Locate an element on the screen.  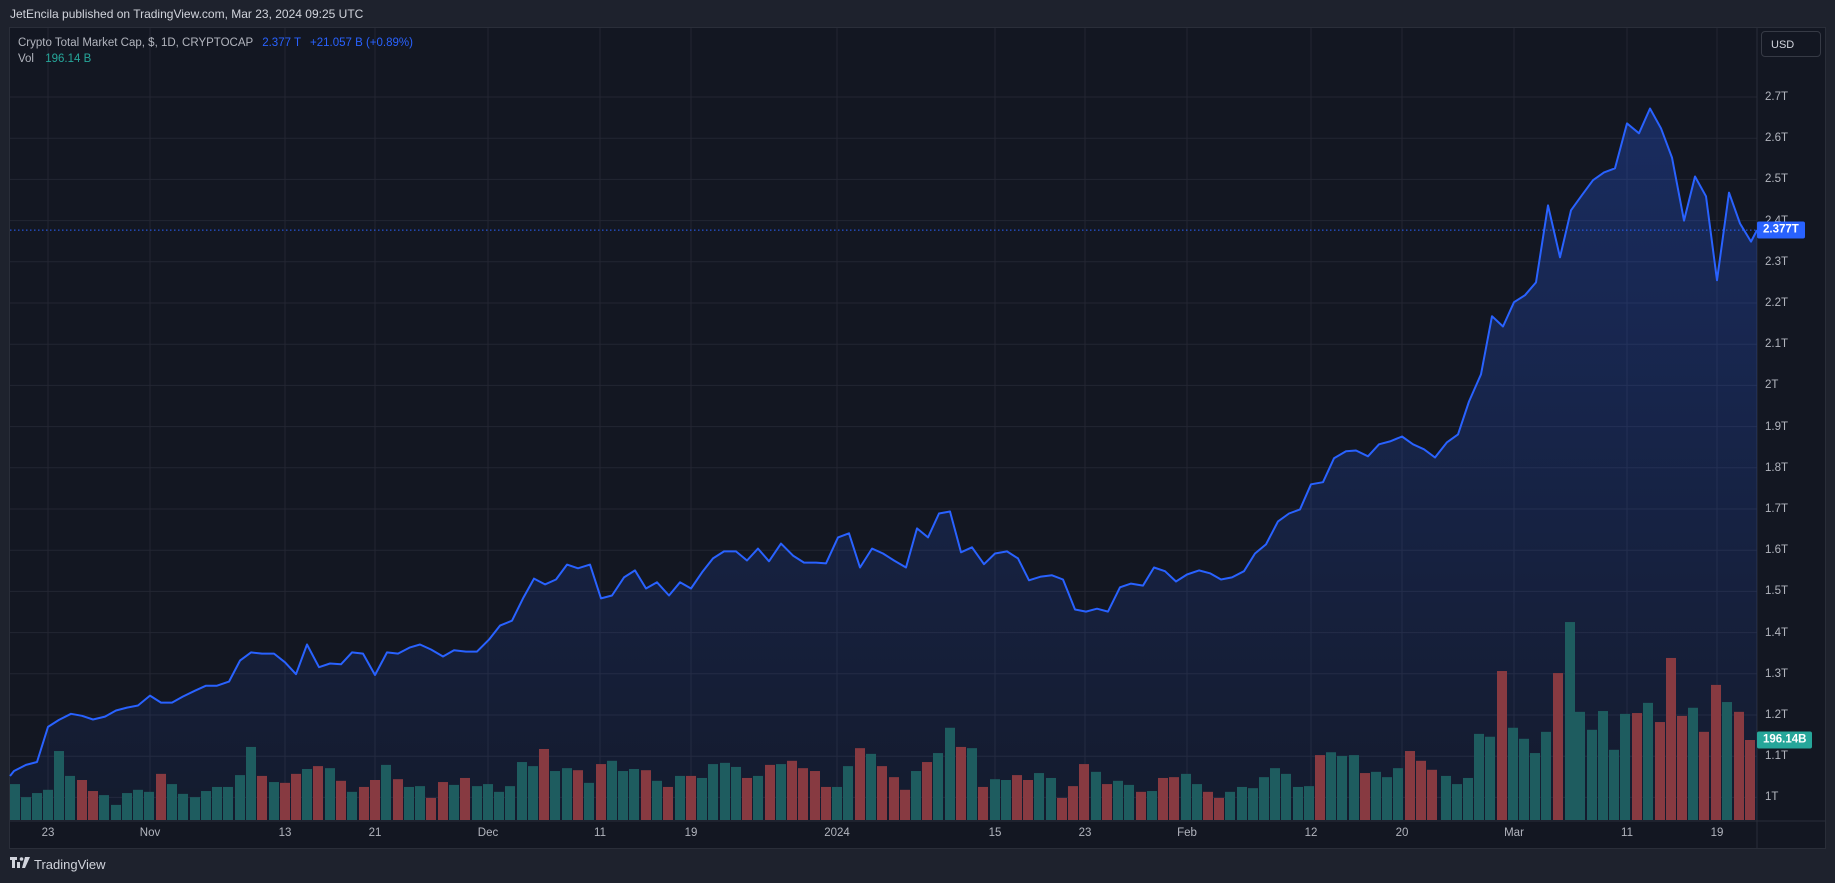
price-tick-label: 2.1T is located at coordinates (1777, 344).